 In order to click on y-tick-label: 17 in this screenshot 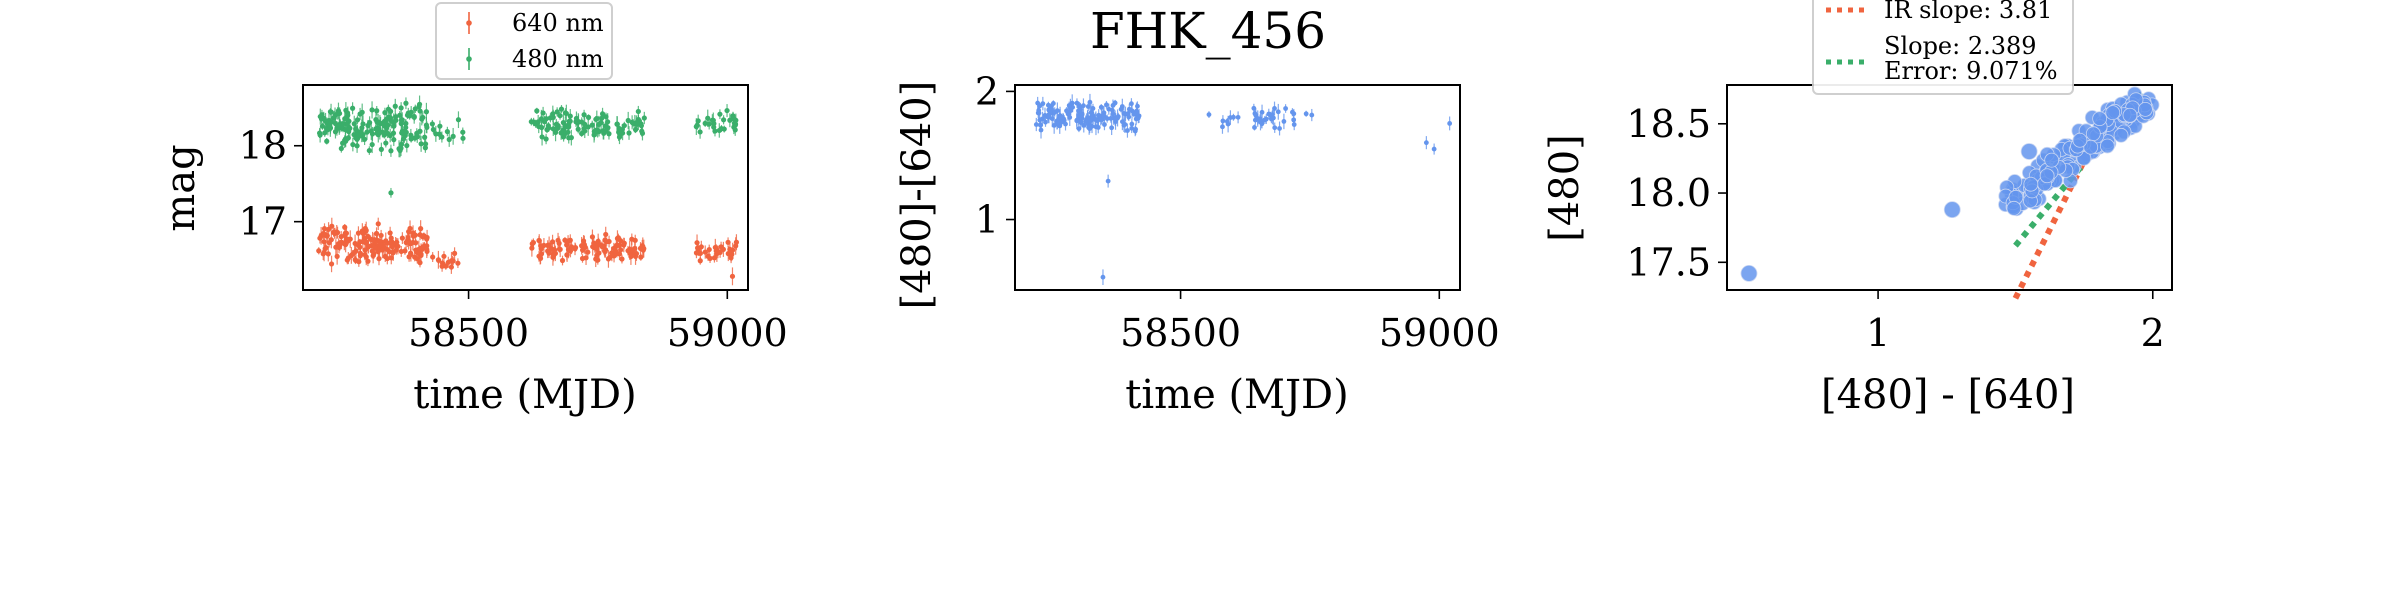, I will do `click(263, 222)`.